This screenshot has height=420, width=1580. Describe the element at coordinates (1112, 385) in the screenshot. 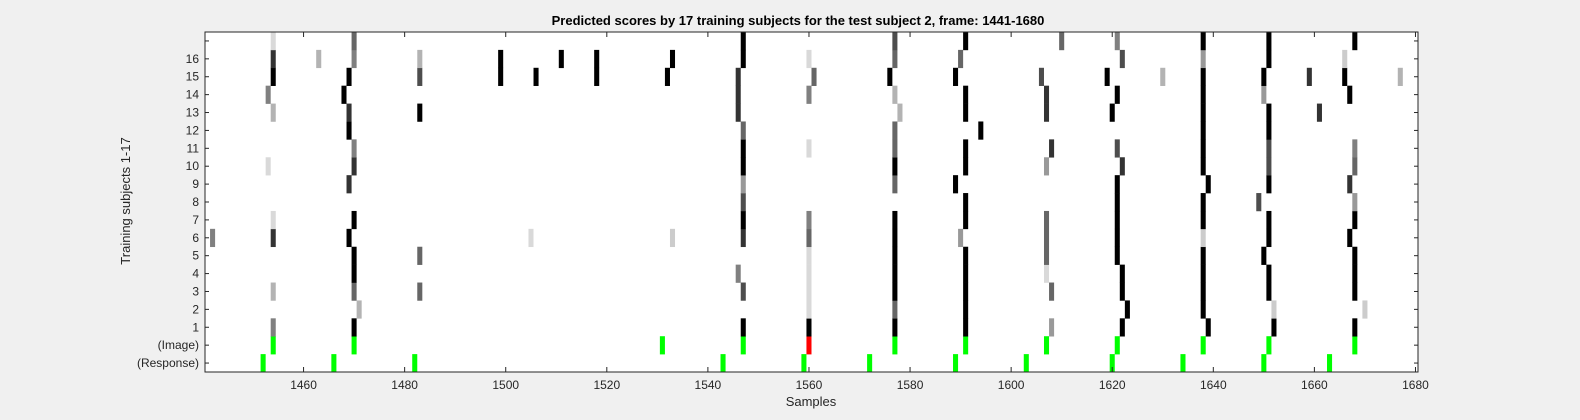

I see `x-tick-label: 1620` at that location.